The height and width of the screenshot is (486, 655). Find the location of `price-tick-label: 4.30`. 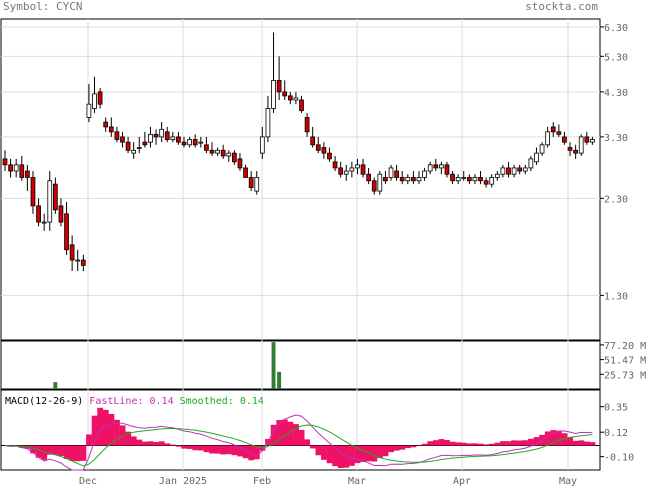

price-tick-label: 4.30 is located at coordinates (616, 93).